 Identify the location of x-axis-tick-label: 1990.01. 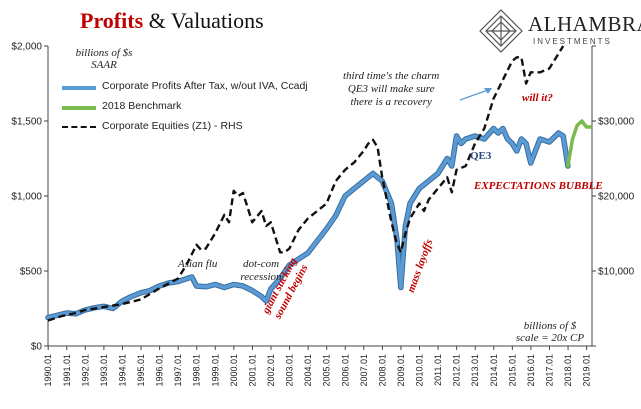
(48, 370).